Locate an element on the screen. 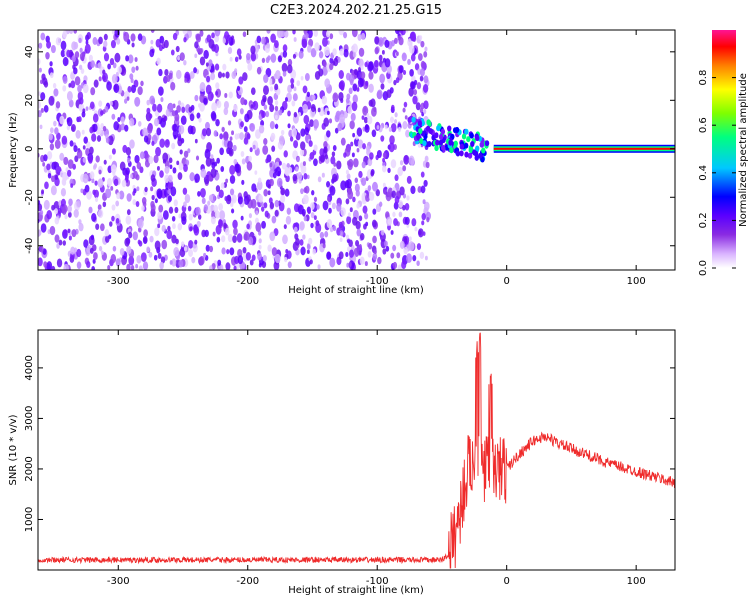  y-tick-label: -20 is located at coordinates (29, 197).